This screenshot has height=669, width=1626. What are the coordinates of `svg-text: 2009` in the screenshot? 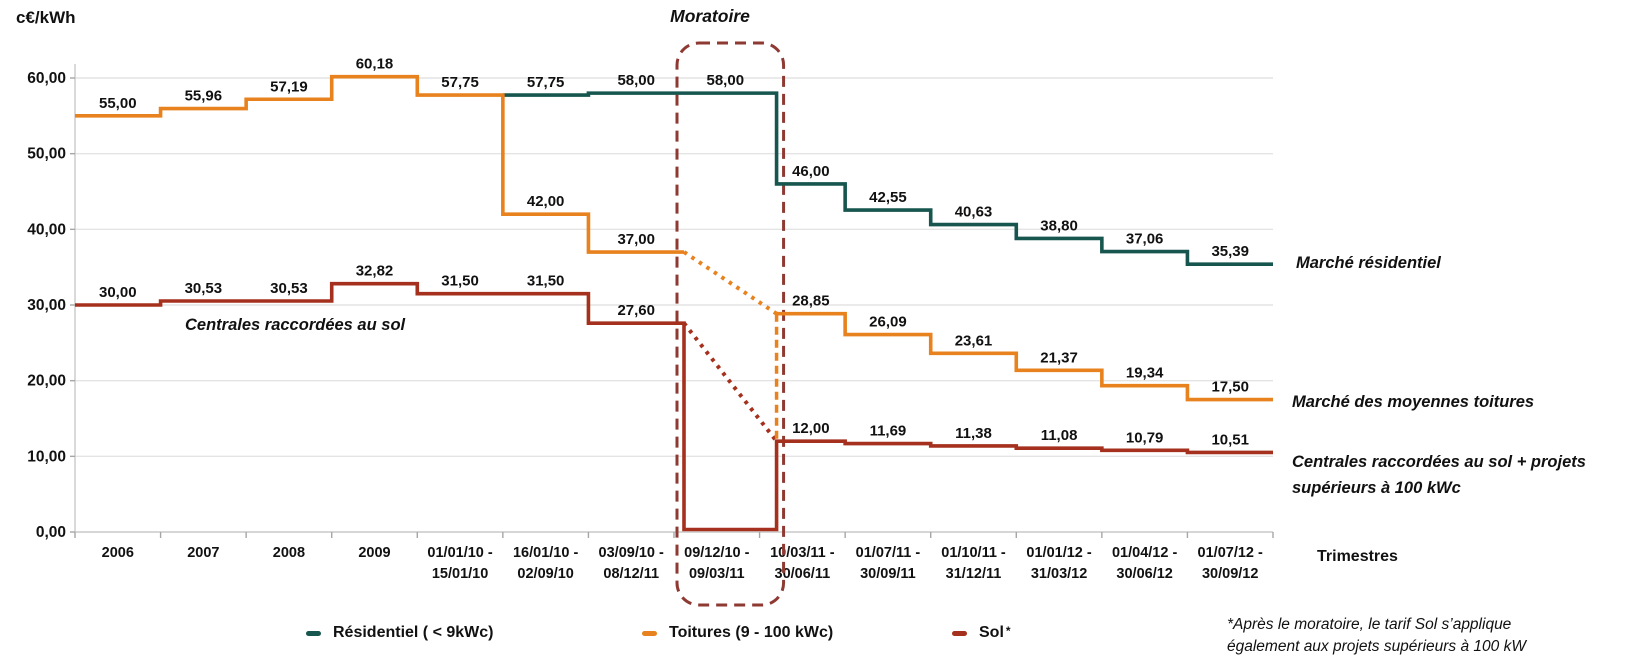 It's located at (374, 553).